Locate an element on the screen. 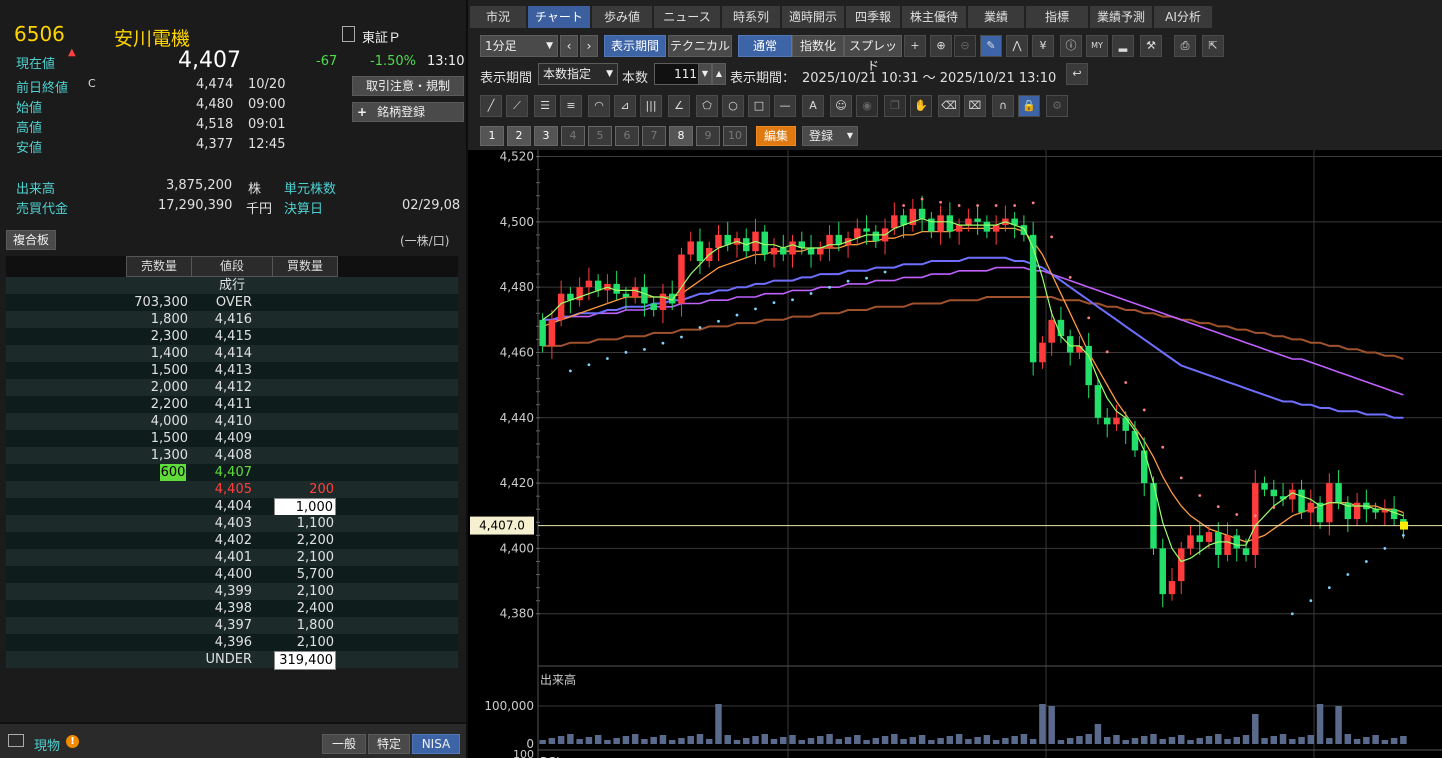 This screenshot has width=1442, height=758. copy-icon: ❐ is located at coordinates (895, 106).